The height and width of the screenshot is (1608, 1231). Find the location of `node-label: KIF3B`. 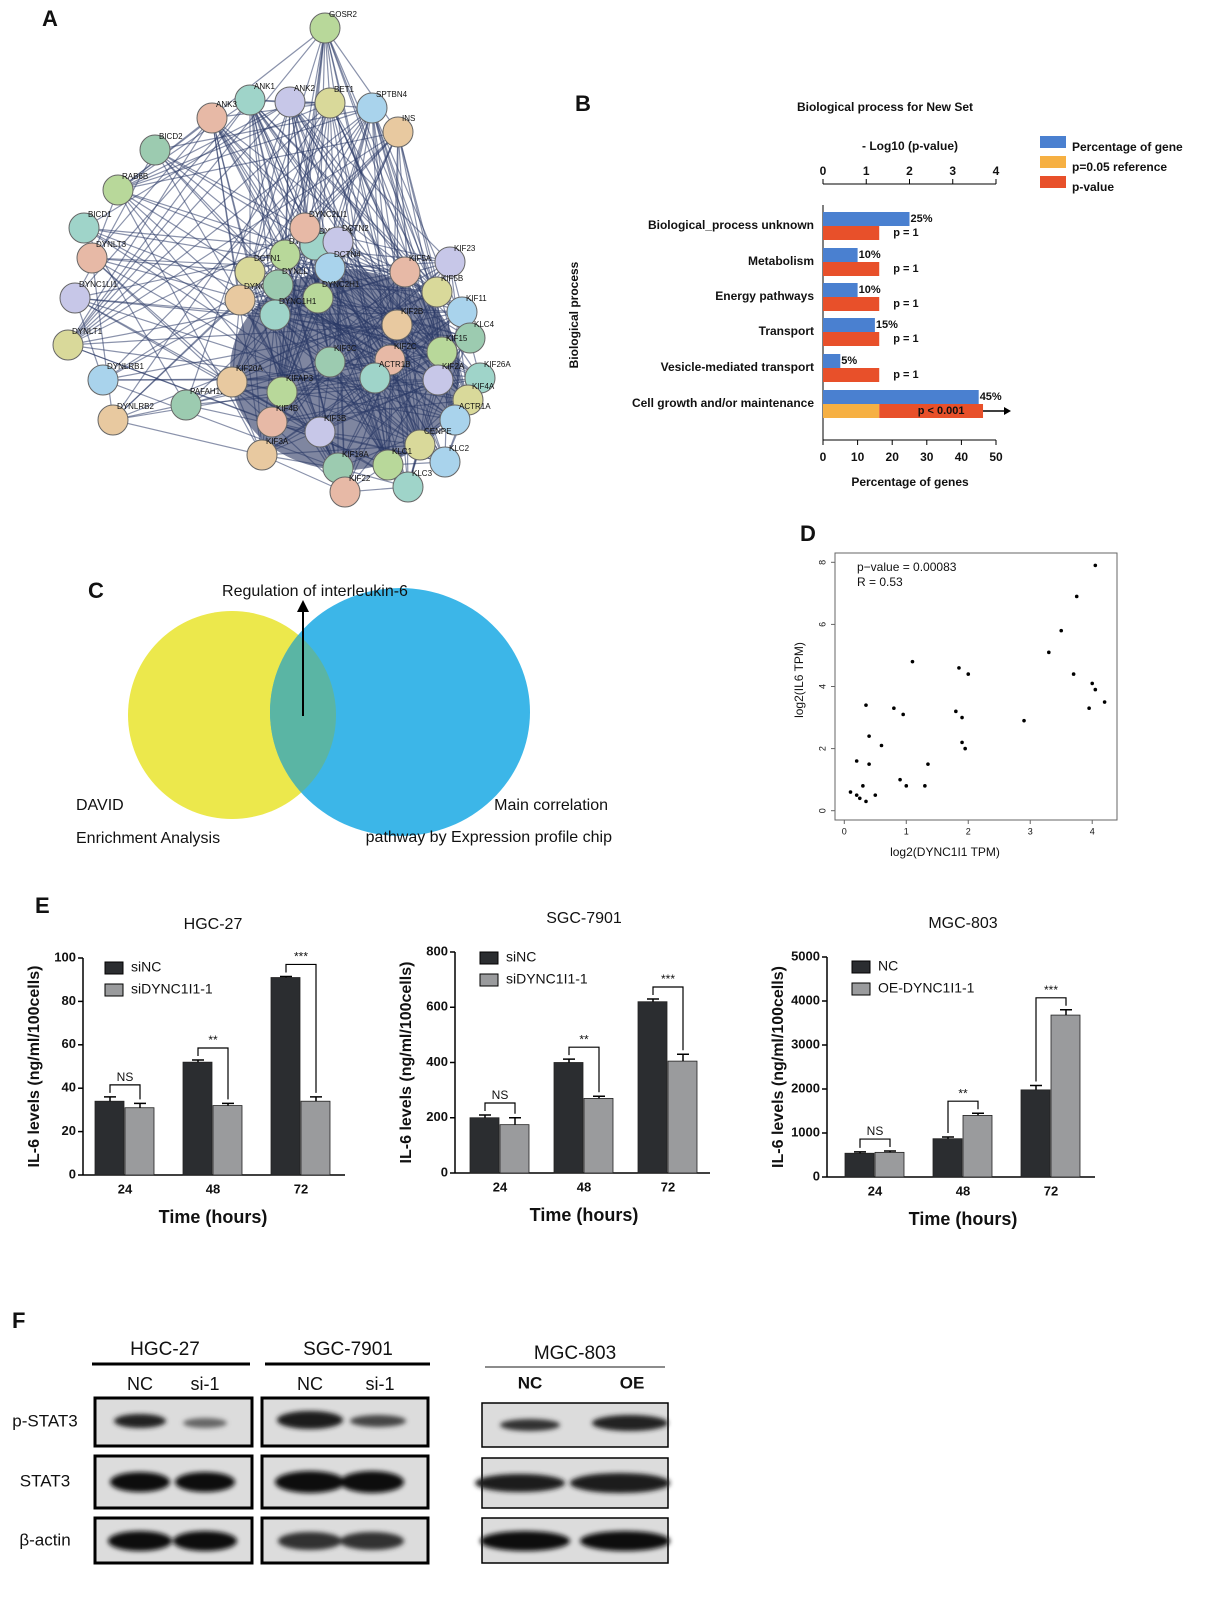

node-label: KIF3B is located at coordinates (335, 418).